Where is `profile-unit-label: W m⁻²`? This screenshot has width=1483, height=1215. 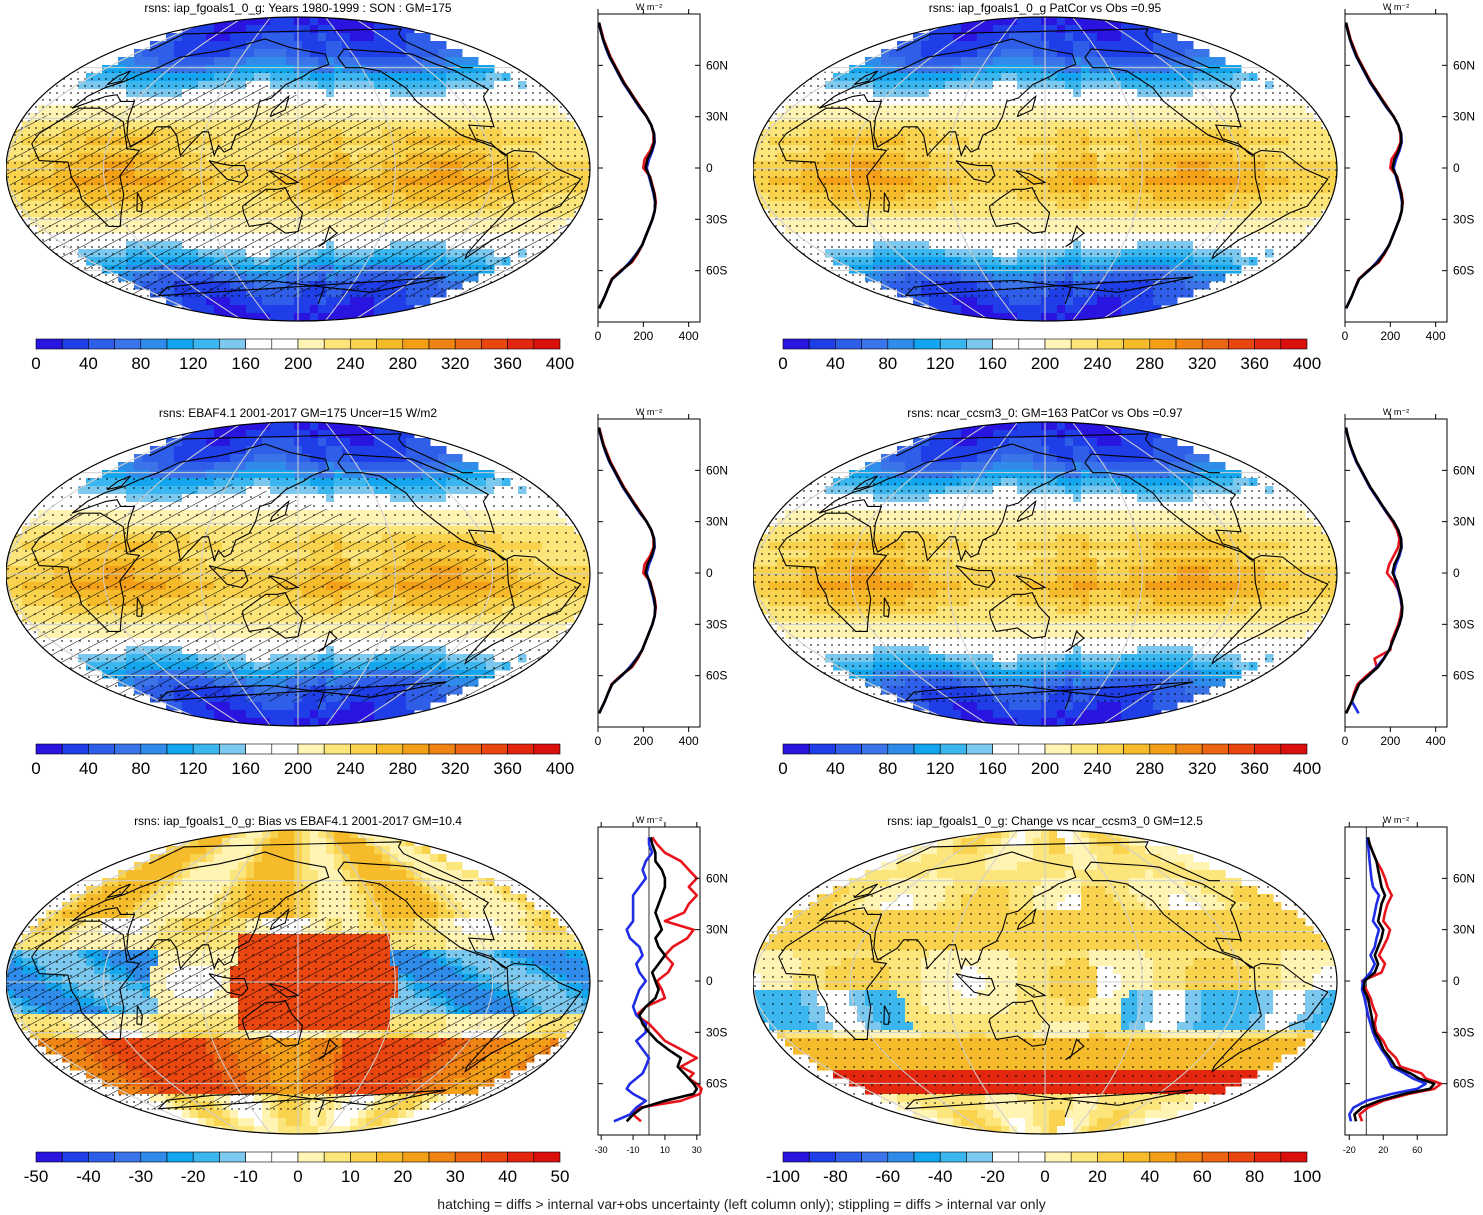 profile-unit-label: W m⁻² is located at coordinates (649, 7).